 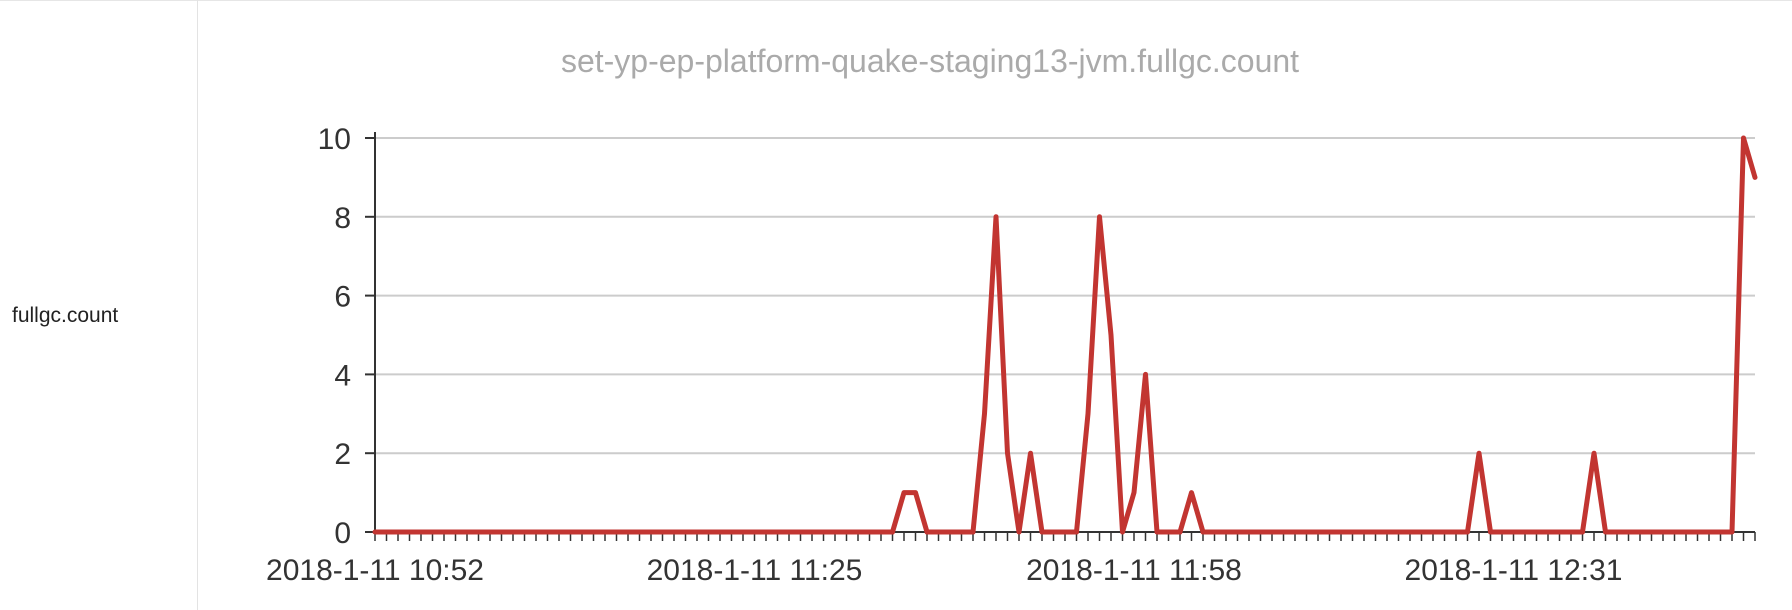 I want to click on x-tick-label: 2018-1-11 11:58, so click(x=1134, y=570).